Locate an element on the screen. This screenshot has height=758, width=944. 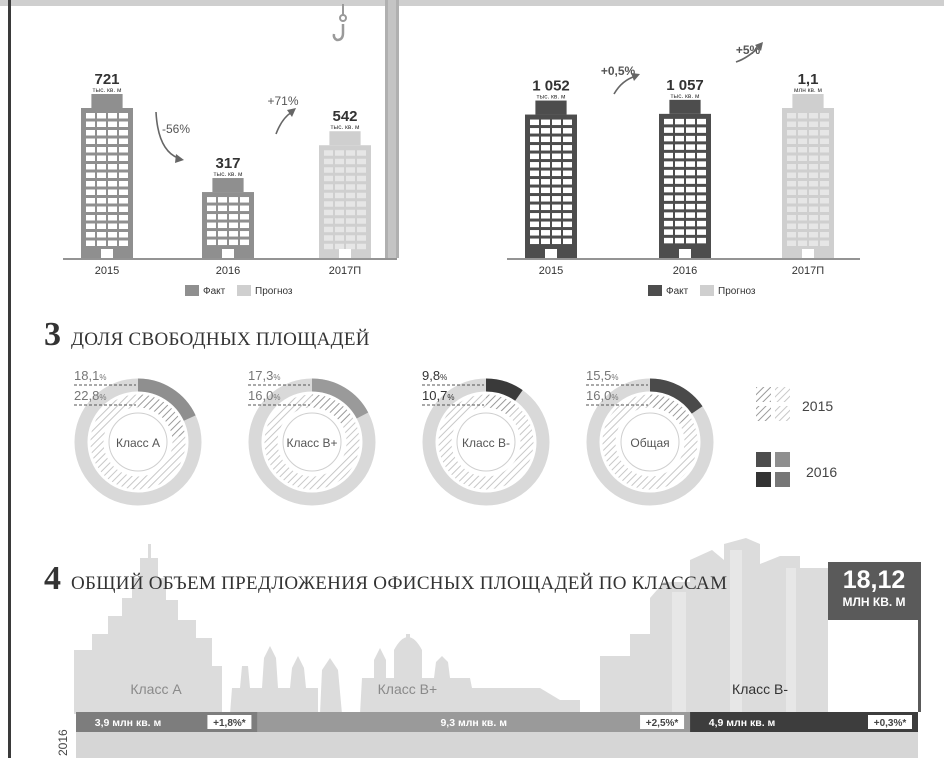
donut-value-2016: 17,3% is located at coordinates (264, 375).